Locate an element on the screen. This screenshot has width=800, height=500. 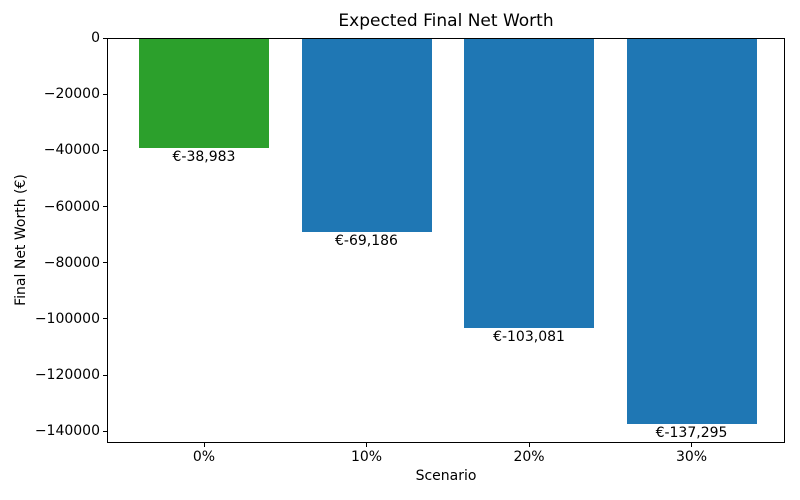
bar-value-label: €-69,186 is located at coordinates (366, 241).